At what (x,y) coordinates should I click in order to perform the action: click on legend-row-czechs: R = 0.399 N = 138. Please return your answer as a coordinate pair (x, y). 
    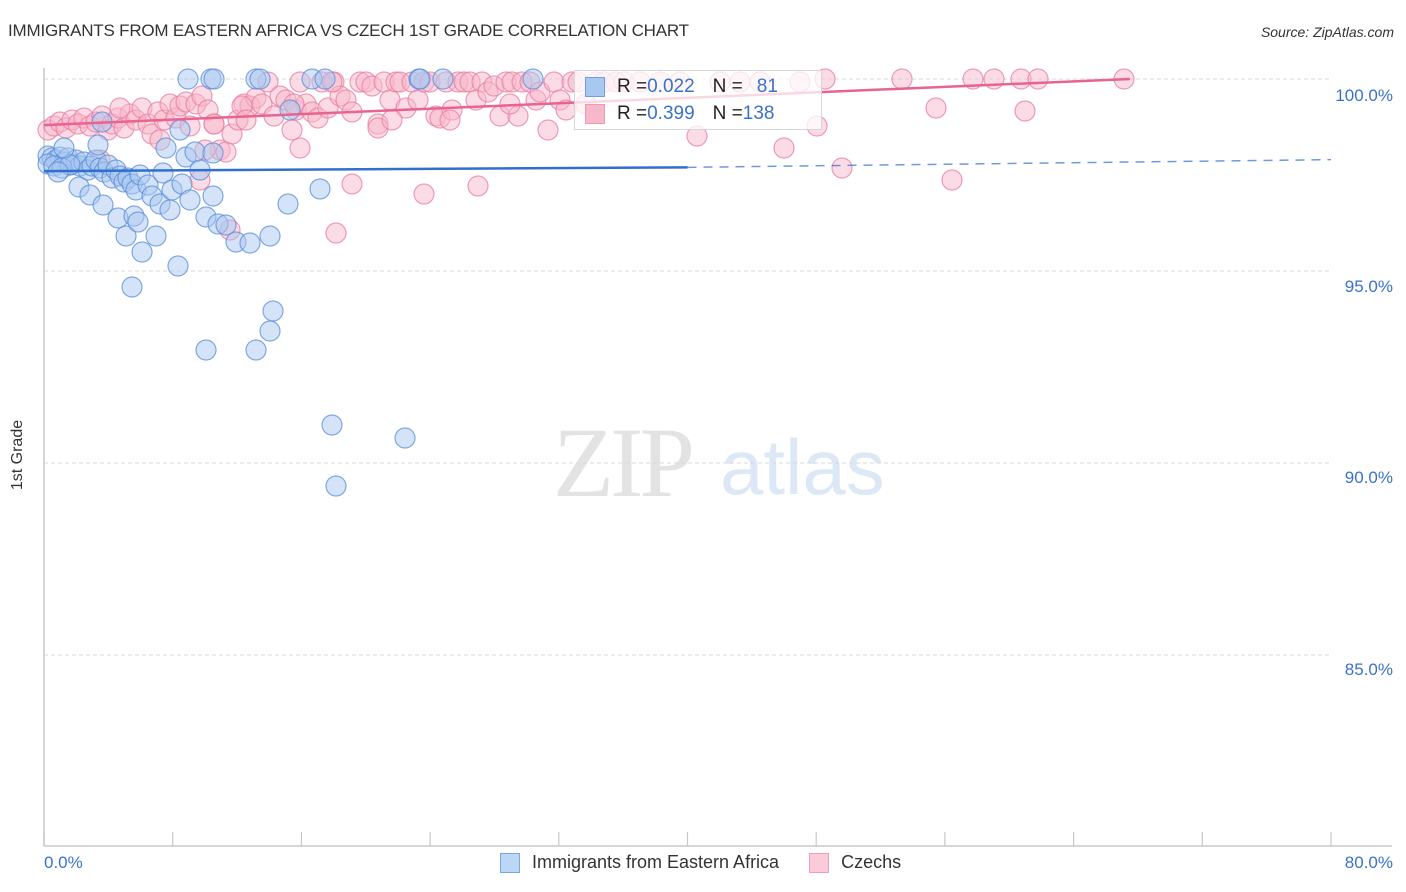
    Looking at the image, I should click on (679, 114).